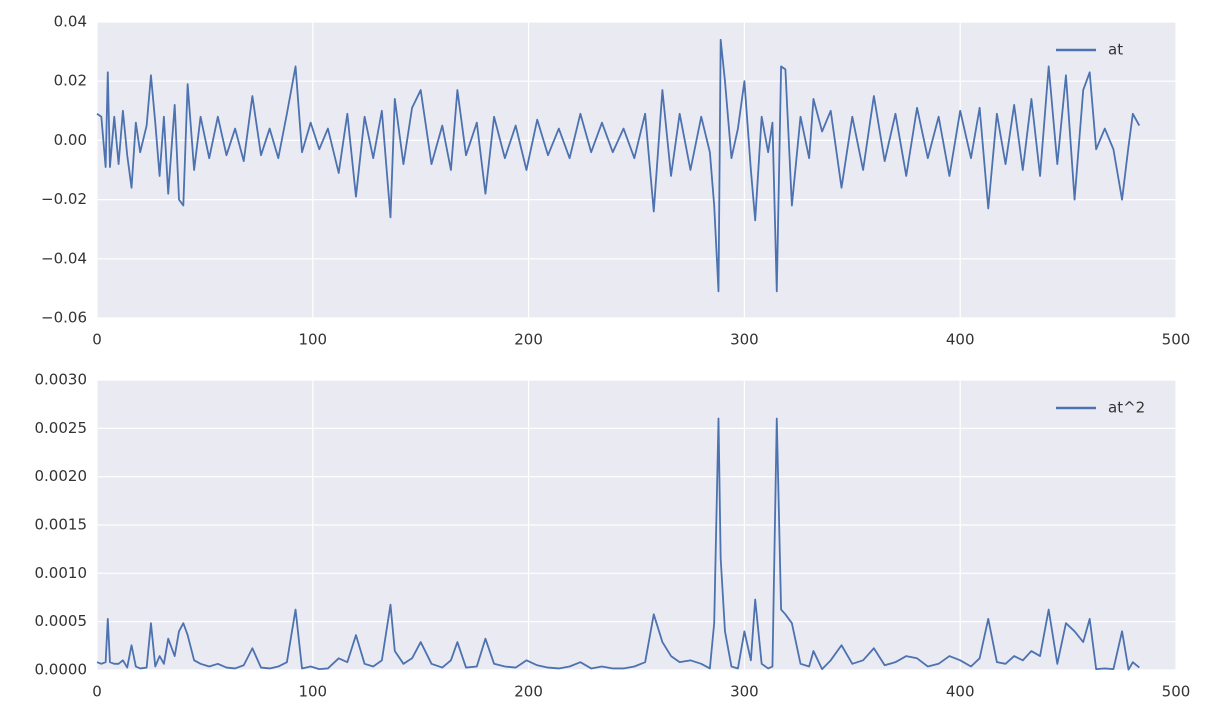 This screenshot has width=1210, height=720. Describe the element at coordinates (64, 199) in the screenshot. I see `y-tick-label: −0.02` at that location.